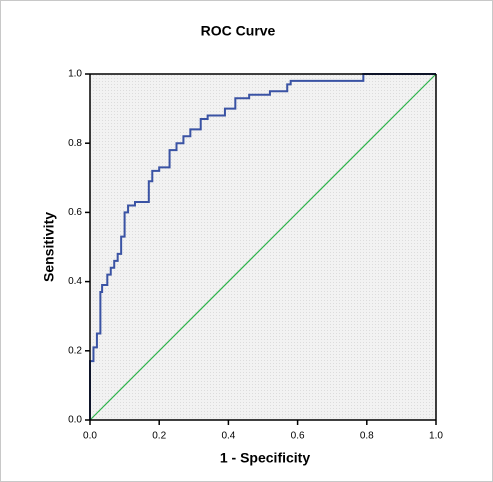 The image size is (493, 482). What do you see at coordinates (265, 458) in the screenshot?
I see `x-axis-label: 1 - Specificity` at bounding box center [265, 458].